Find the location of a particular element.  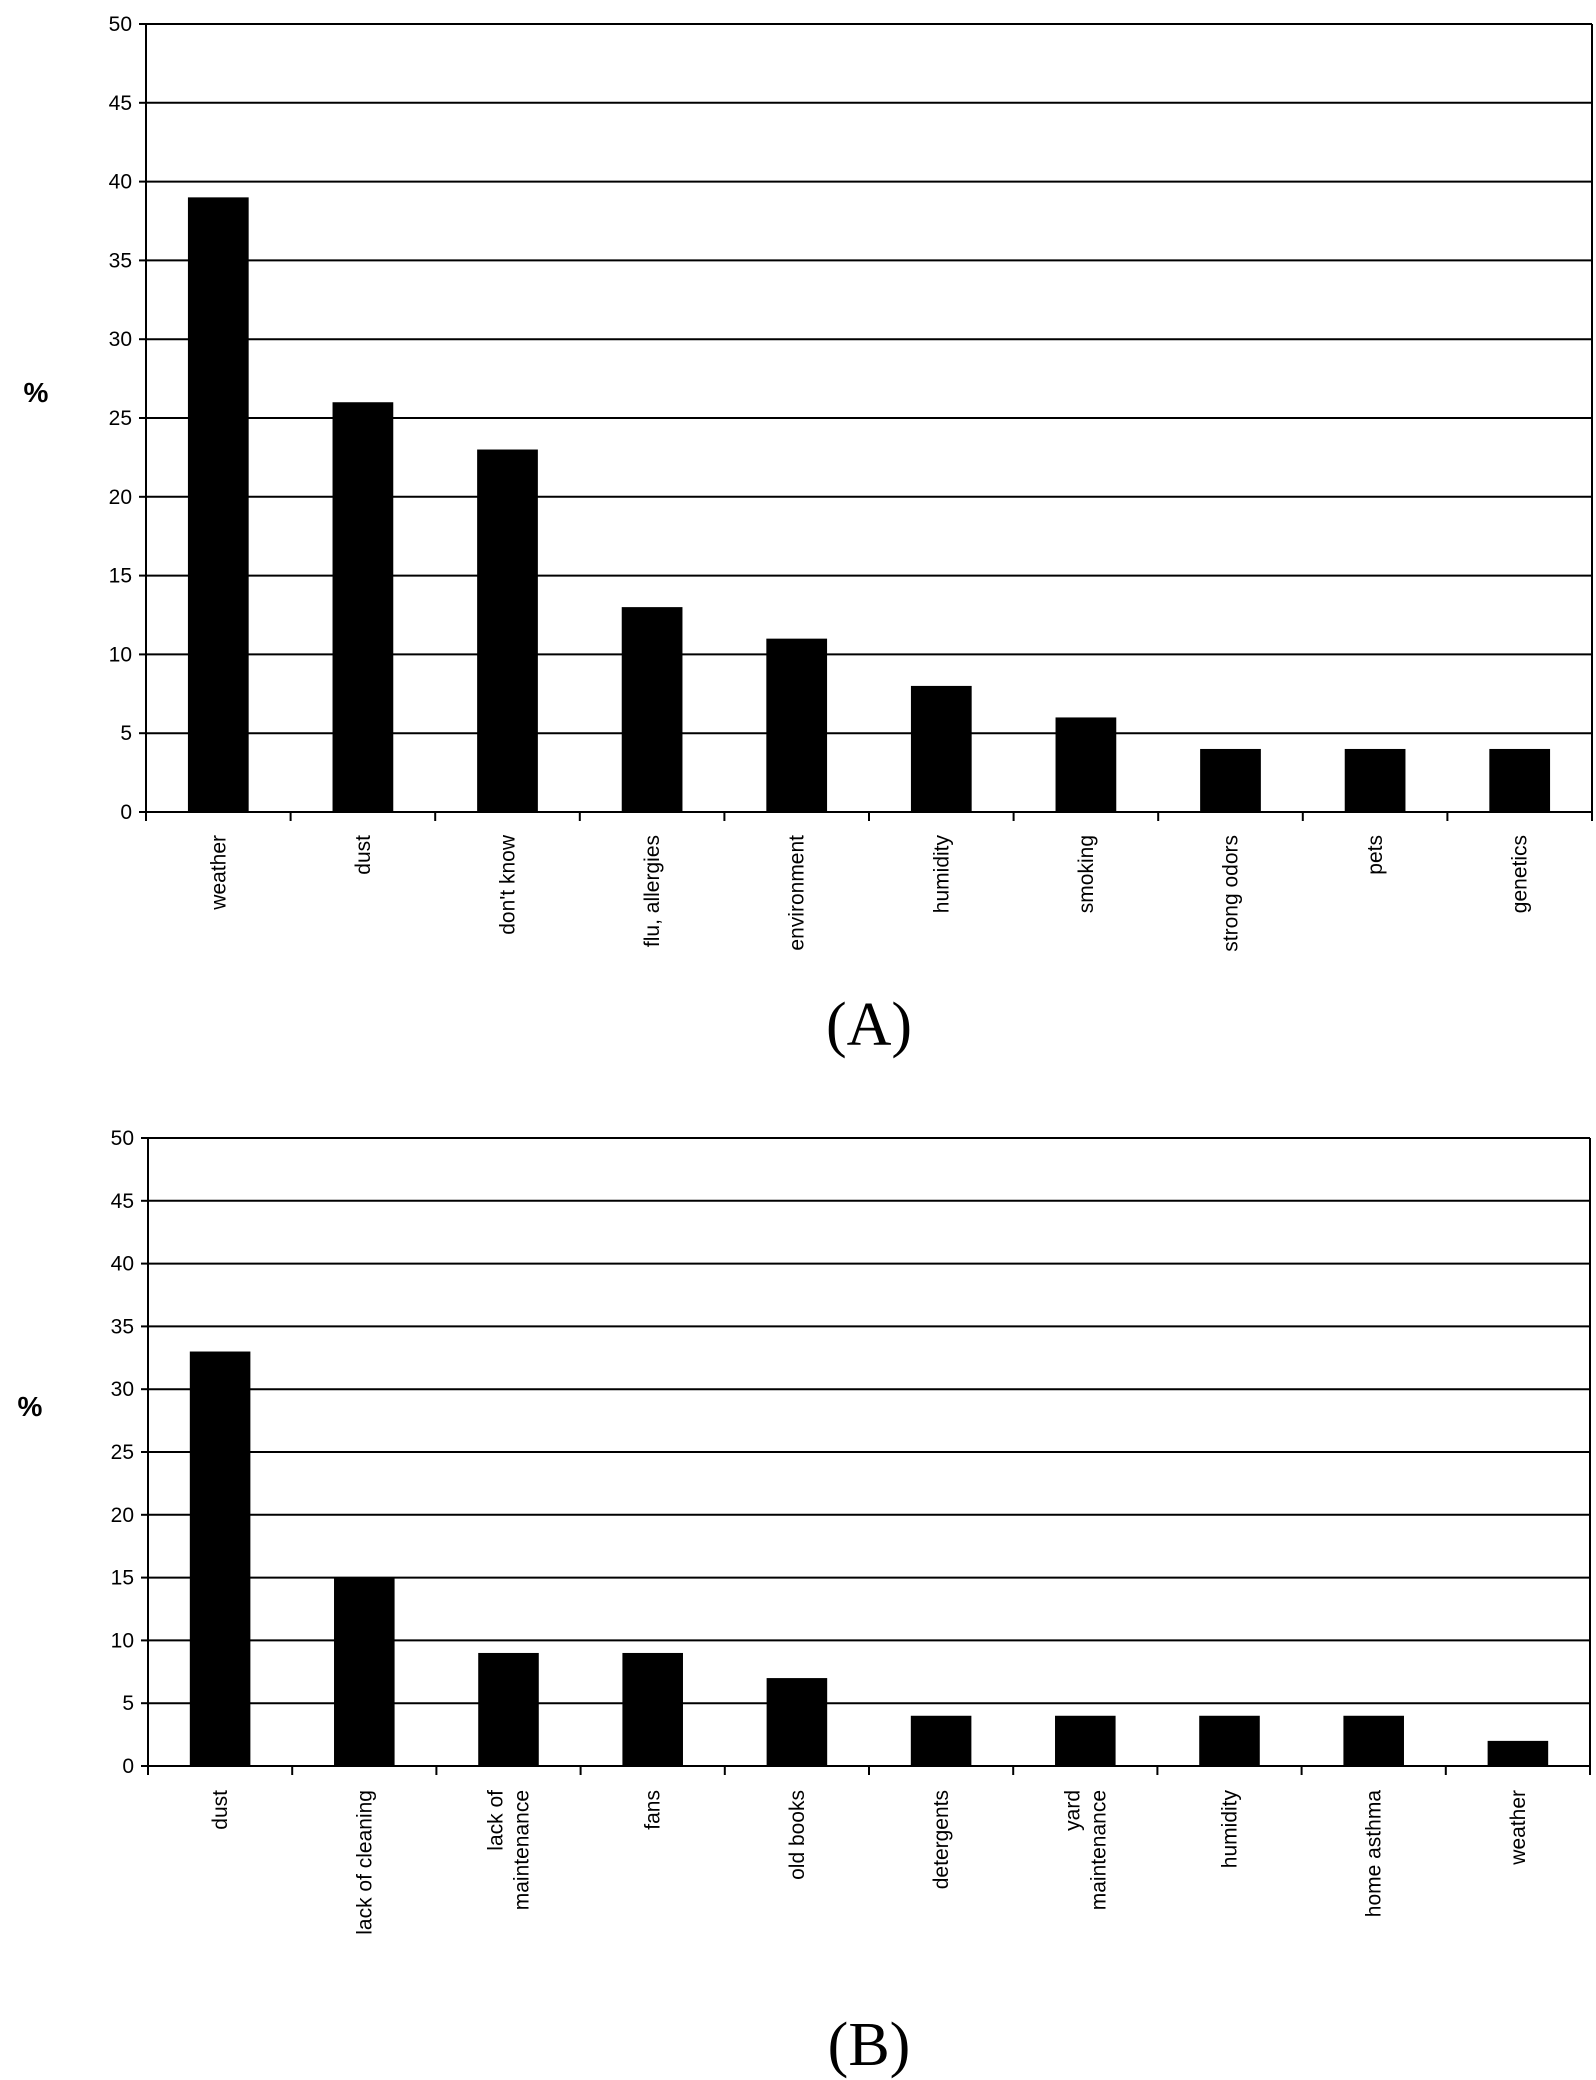

category-label-6: yard maintenance is located at coordinates (1085, 1850).